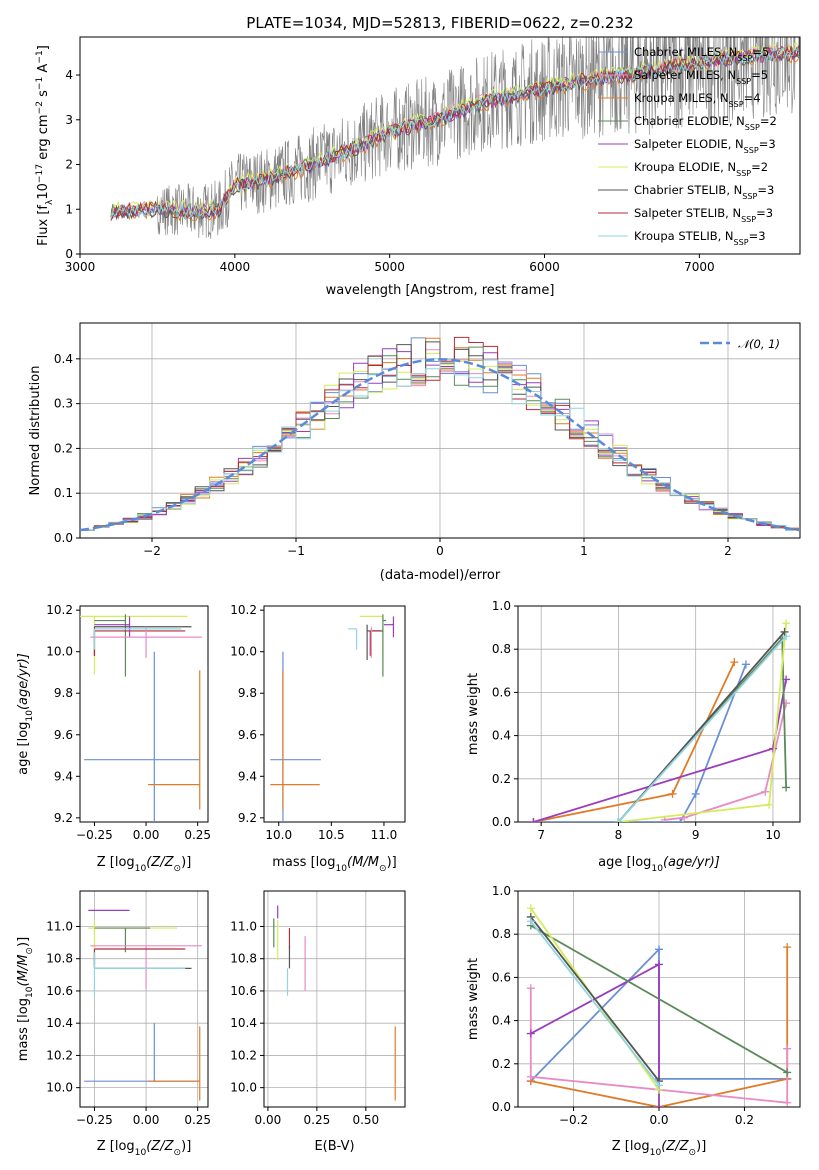 The image size is (819, 1170). What do you see at coordinates (43, 47) in the screenshot?
I see `label-part: ]` at bounding box center [43, 47].